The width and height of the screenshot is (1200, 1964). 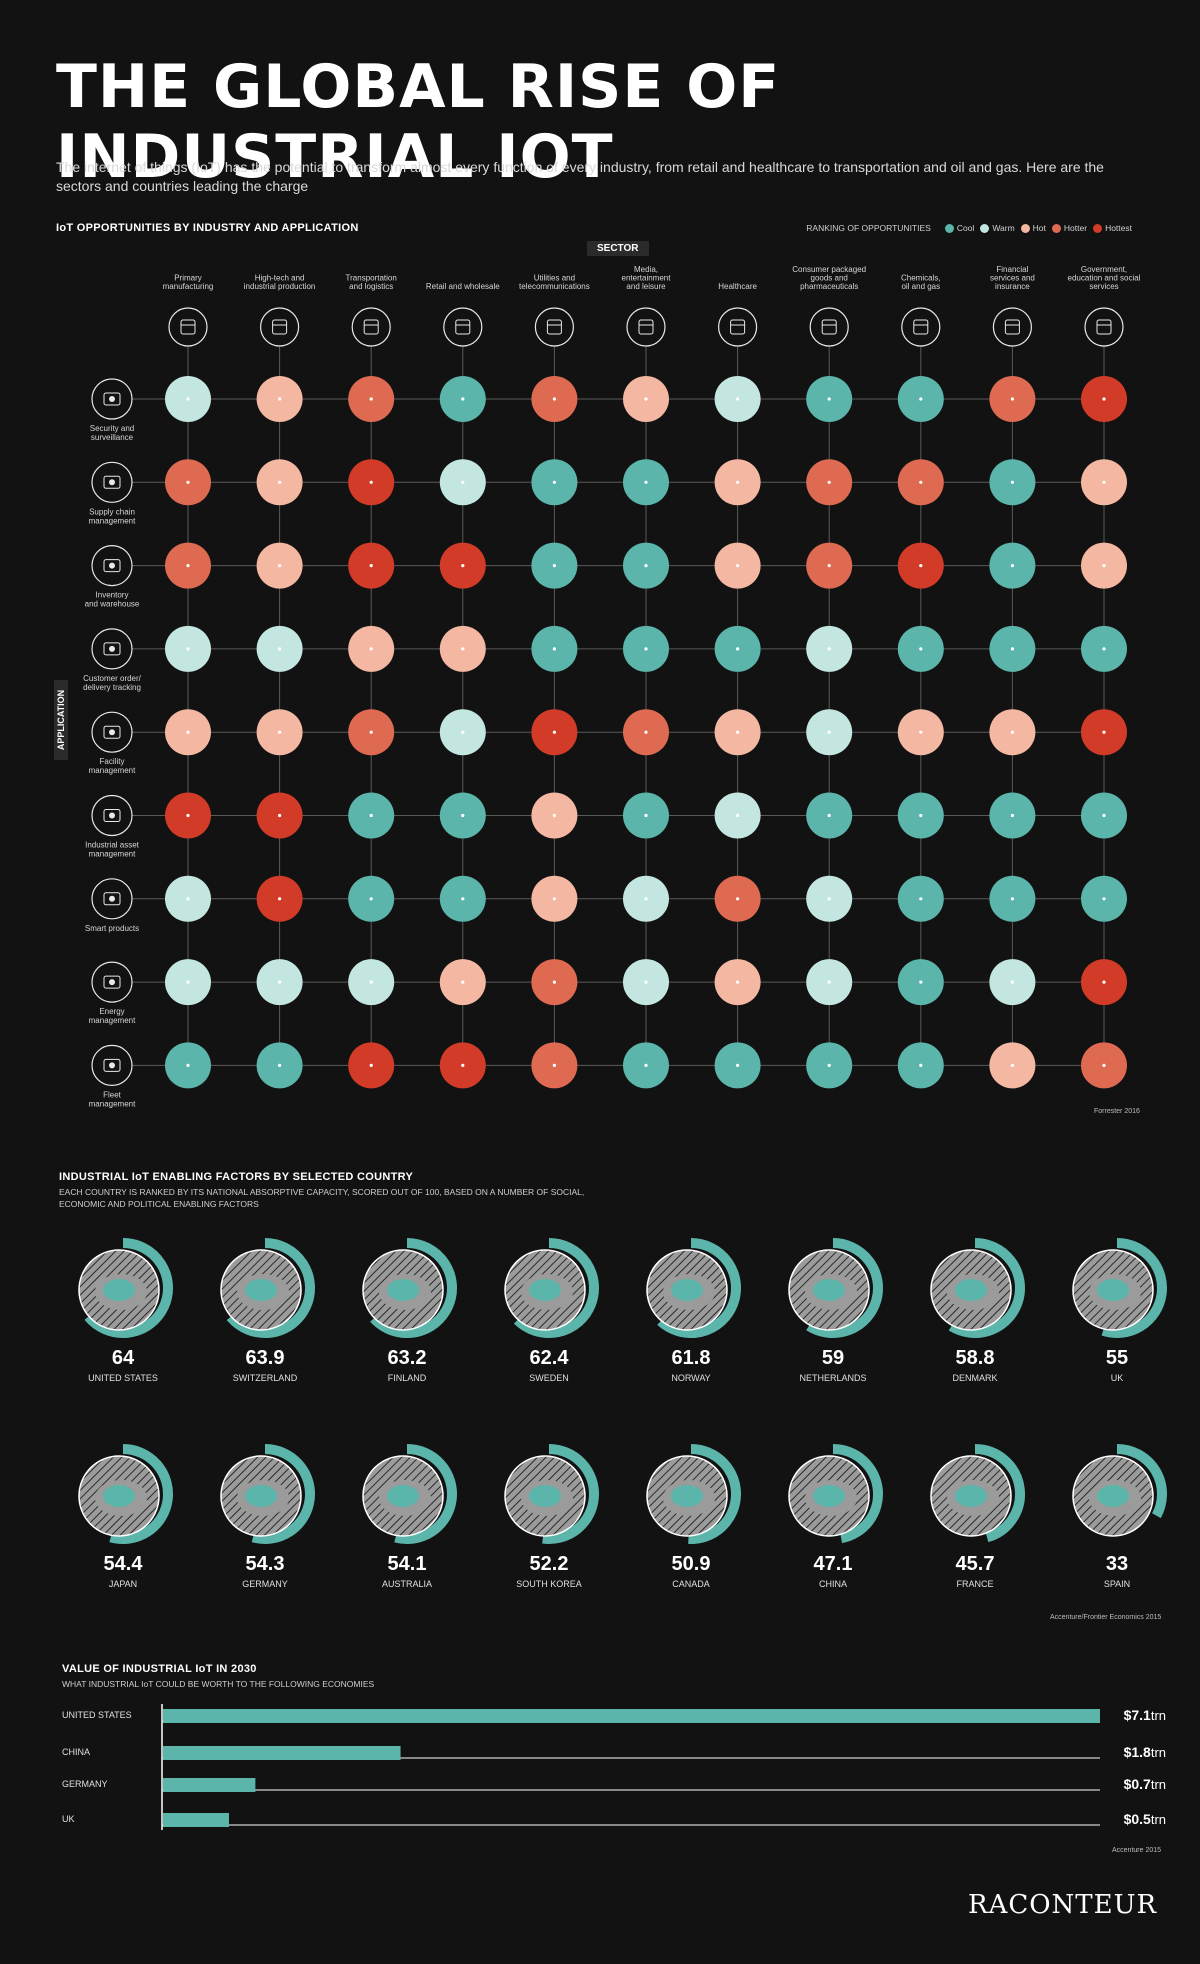 I want to click on sector-label: High-tech and industrial production, so click(x=280, y=283).